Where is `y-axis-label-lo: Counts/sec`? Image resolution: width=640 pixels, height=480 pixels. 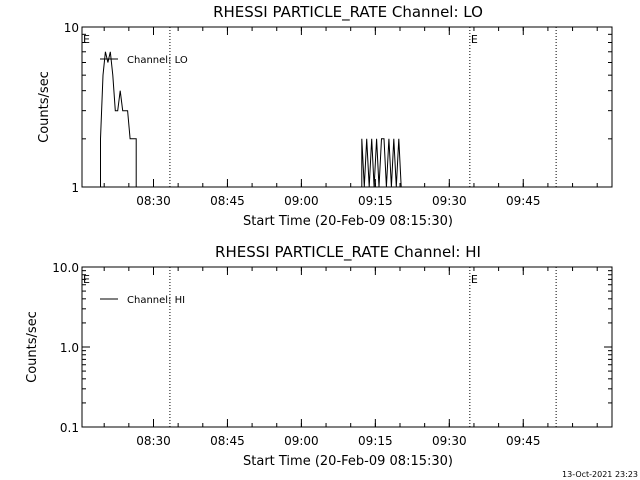
y-axis-label-lo: Counts/sec is located at coordinates (44, 107).